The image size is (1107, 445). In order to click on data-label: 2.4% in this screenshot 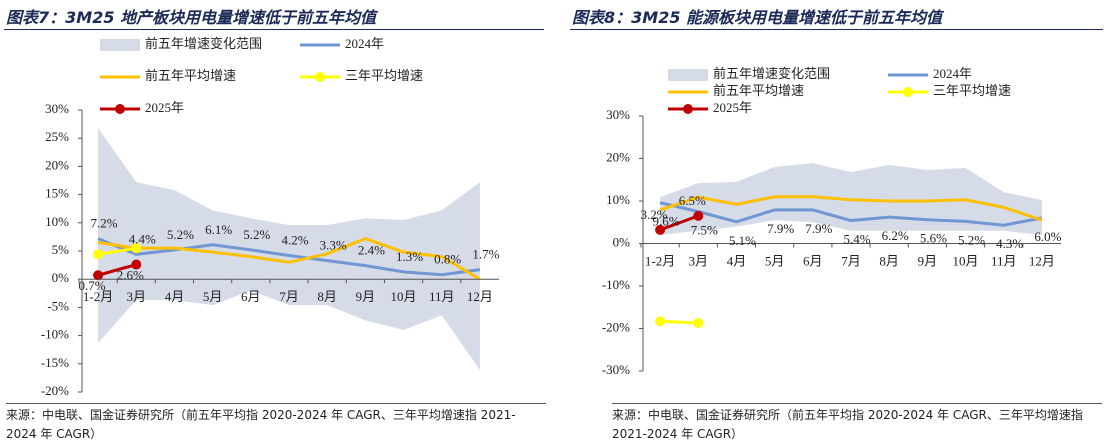, I will do `click(371, 250)`.